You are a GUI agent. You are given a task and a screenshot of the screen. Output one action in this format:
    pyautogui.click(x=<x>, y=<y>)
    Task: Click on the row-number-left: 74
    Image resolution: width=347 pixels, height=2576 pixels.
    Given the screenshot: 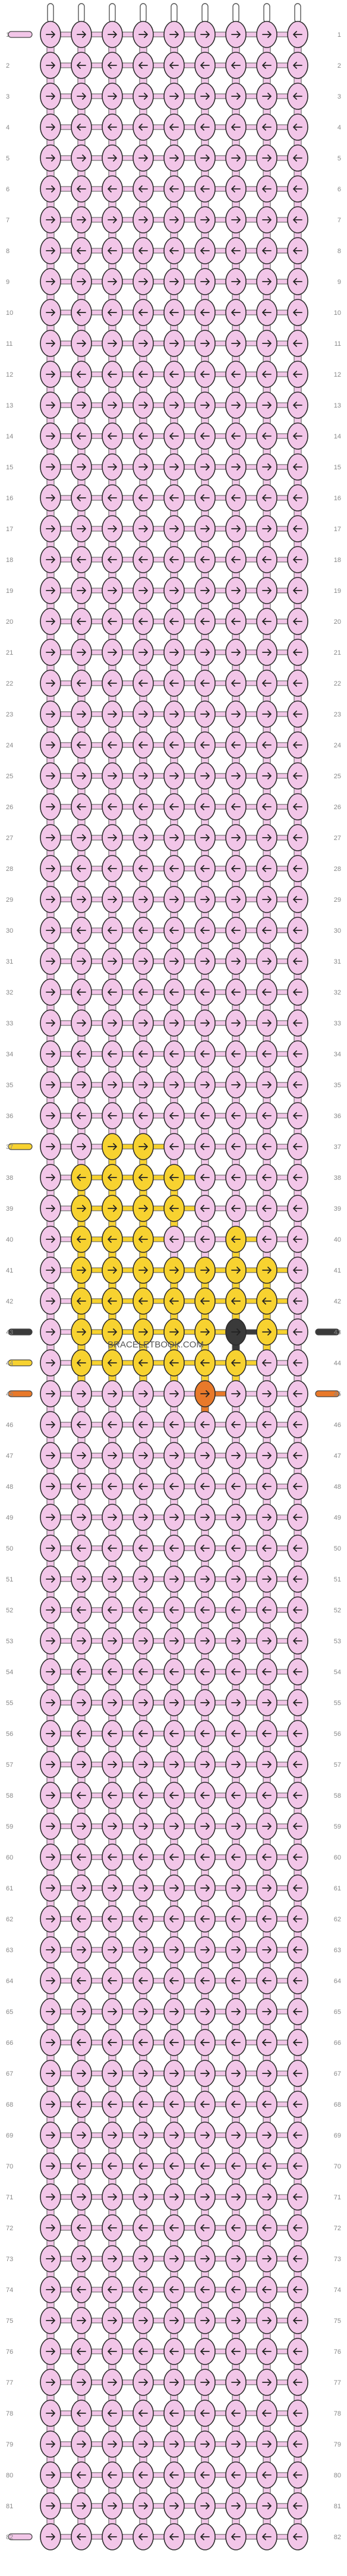 What is the action you would take?
    pyautogui.click(x=9, y=2290)
    